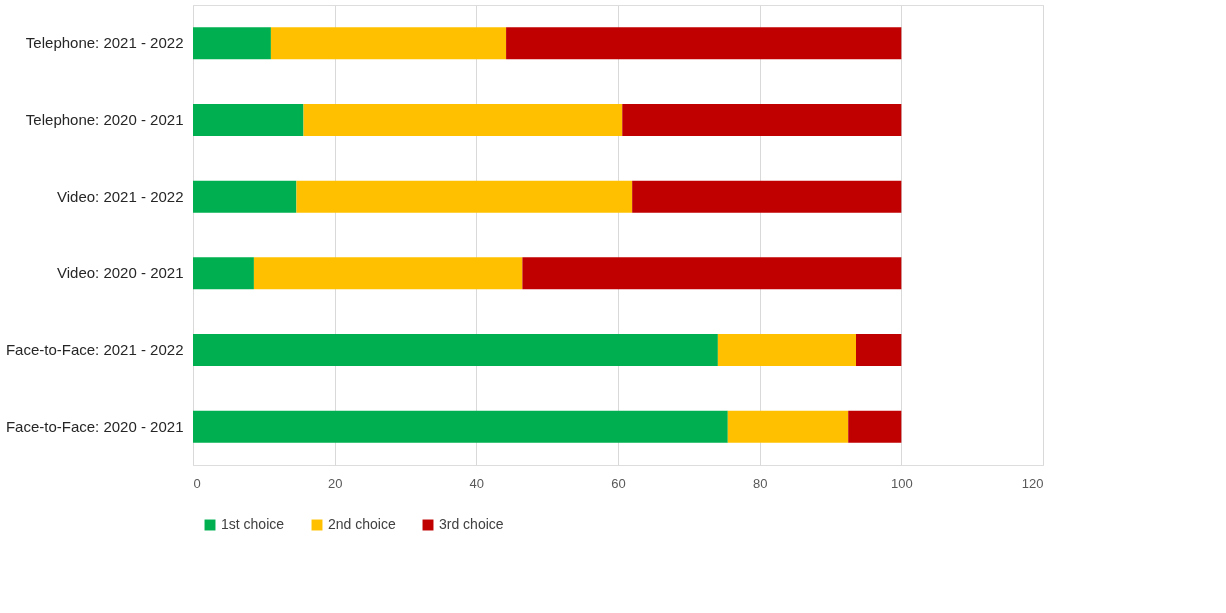  I want to click on y-tick-label: Video: 2020 - 2021, so click(120, 273).